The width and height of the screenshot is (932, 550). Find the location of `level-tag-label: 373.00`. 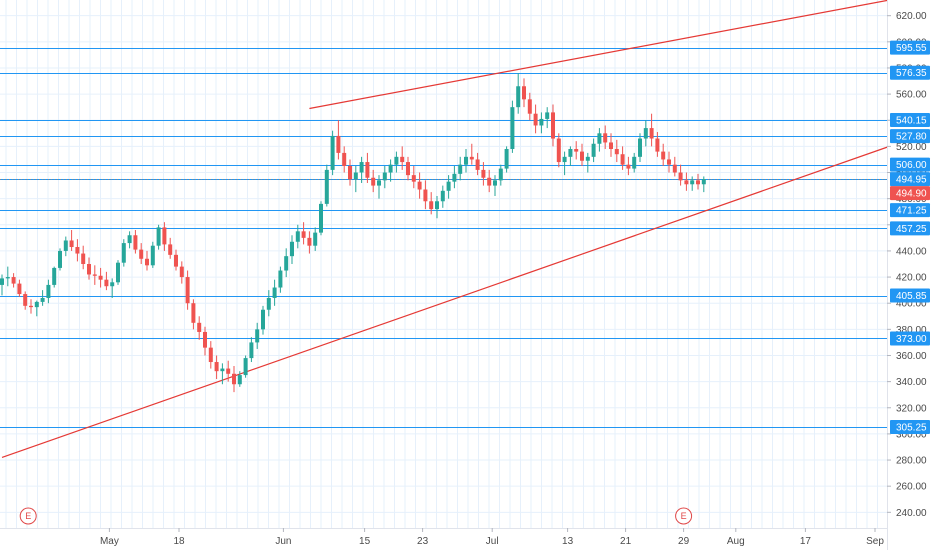

level-tag-label: 373.00 is located at coordinates (911, 339).